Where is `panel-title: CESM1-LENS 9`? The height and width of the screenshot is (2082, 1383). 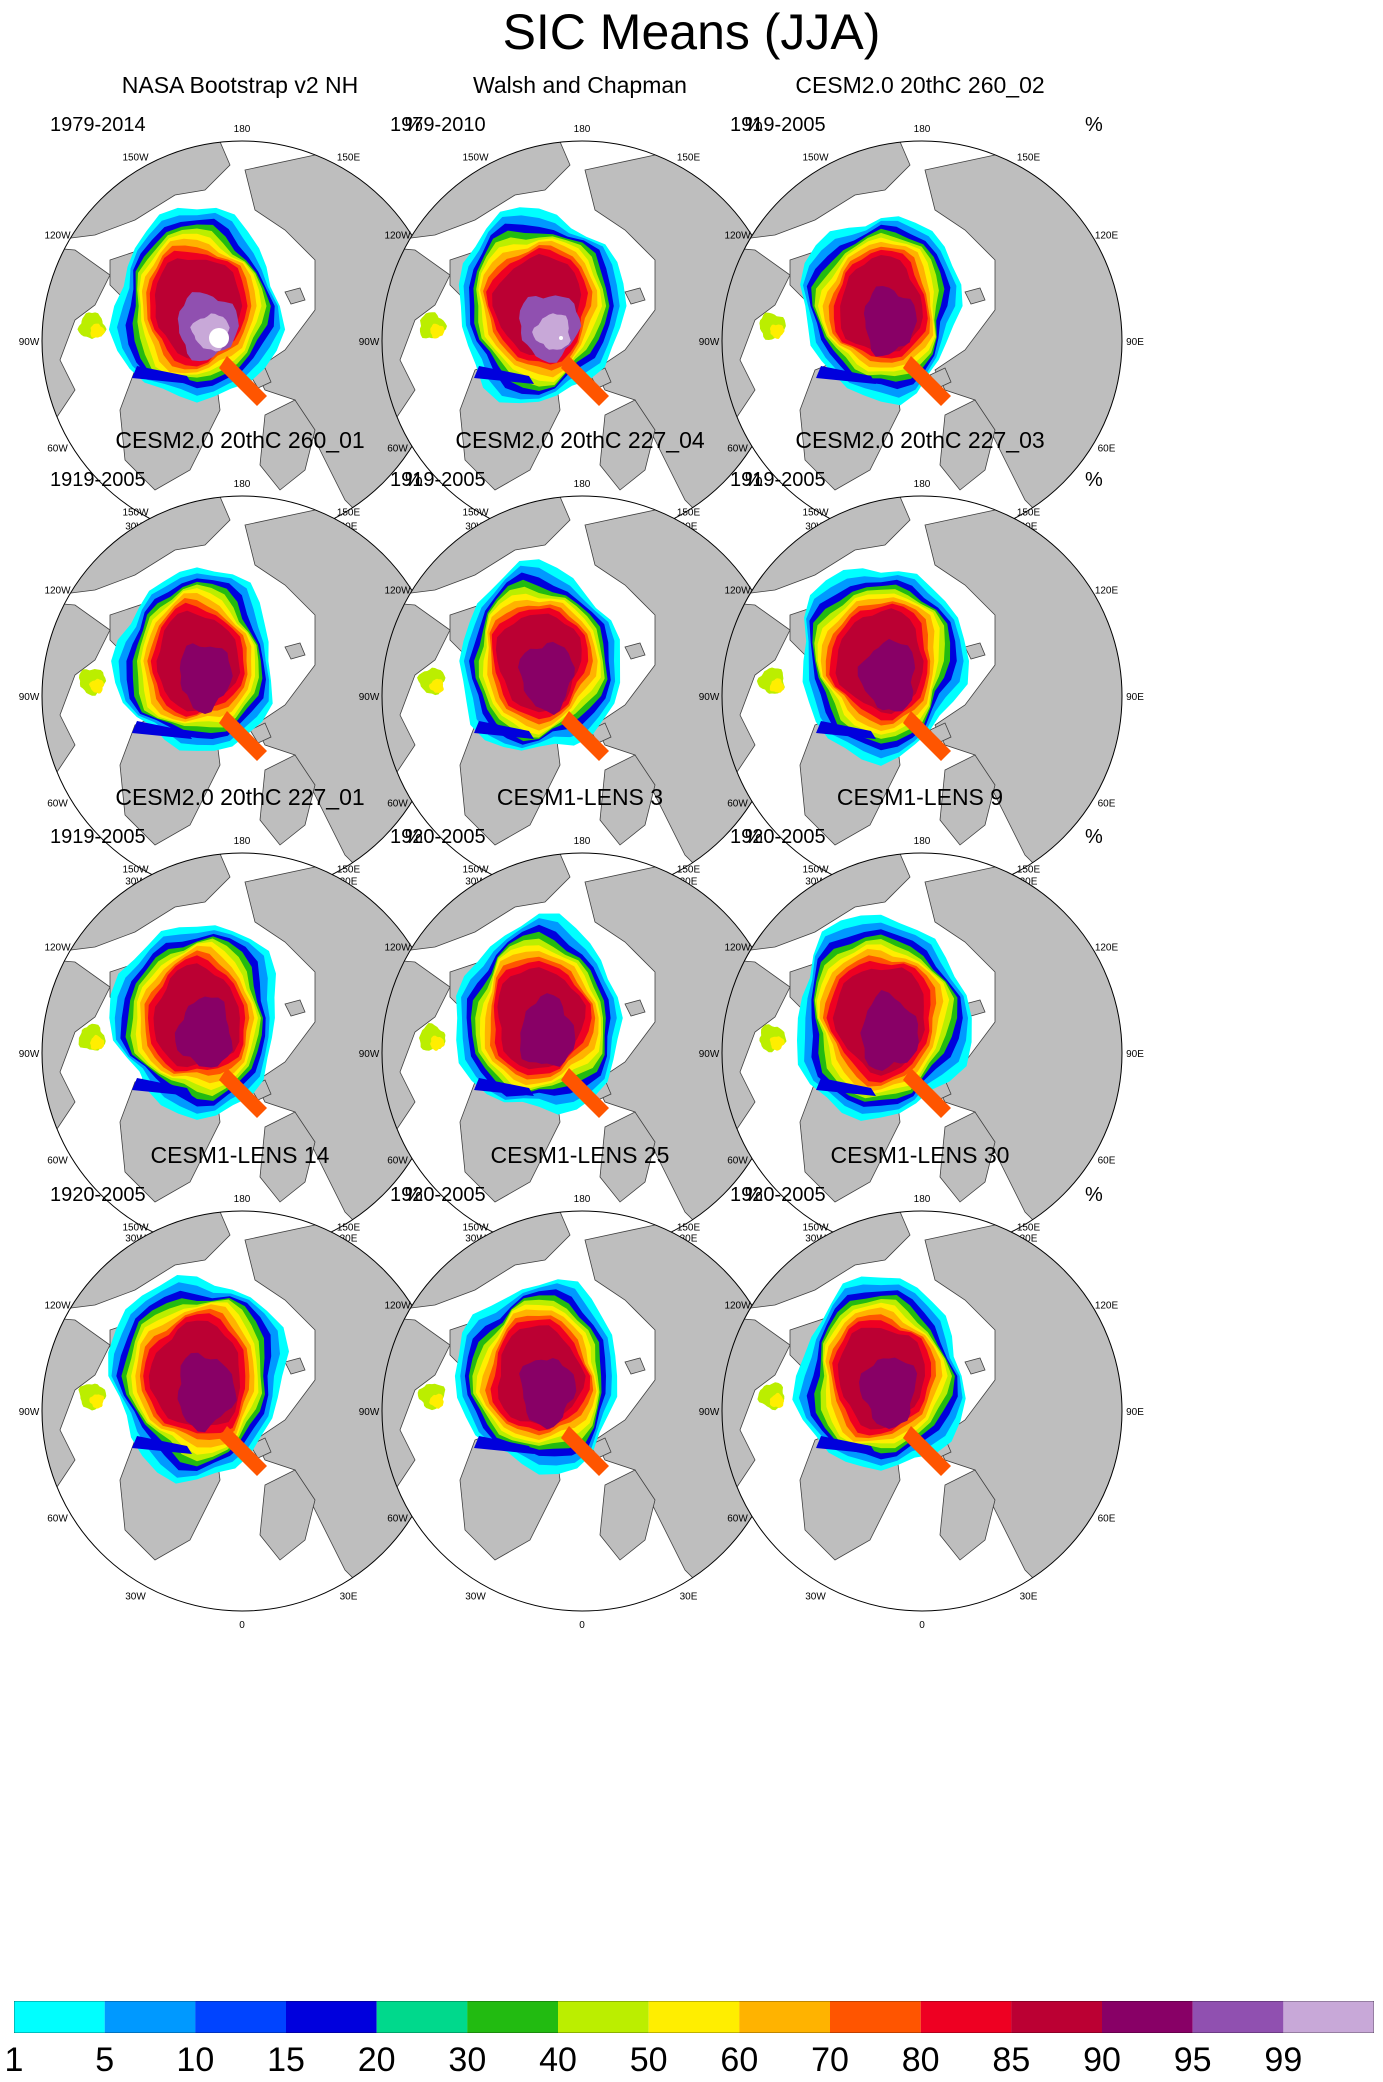 panel-title: CESM1-LENS 9 is located at coordinates (920, 797).